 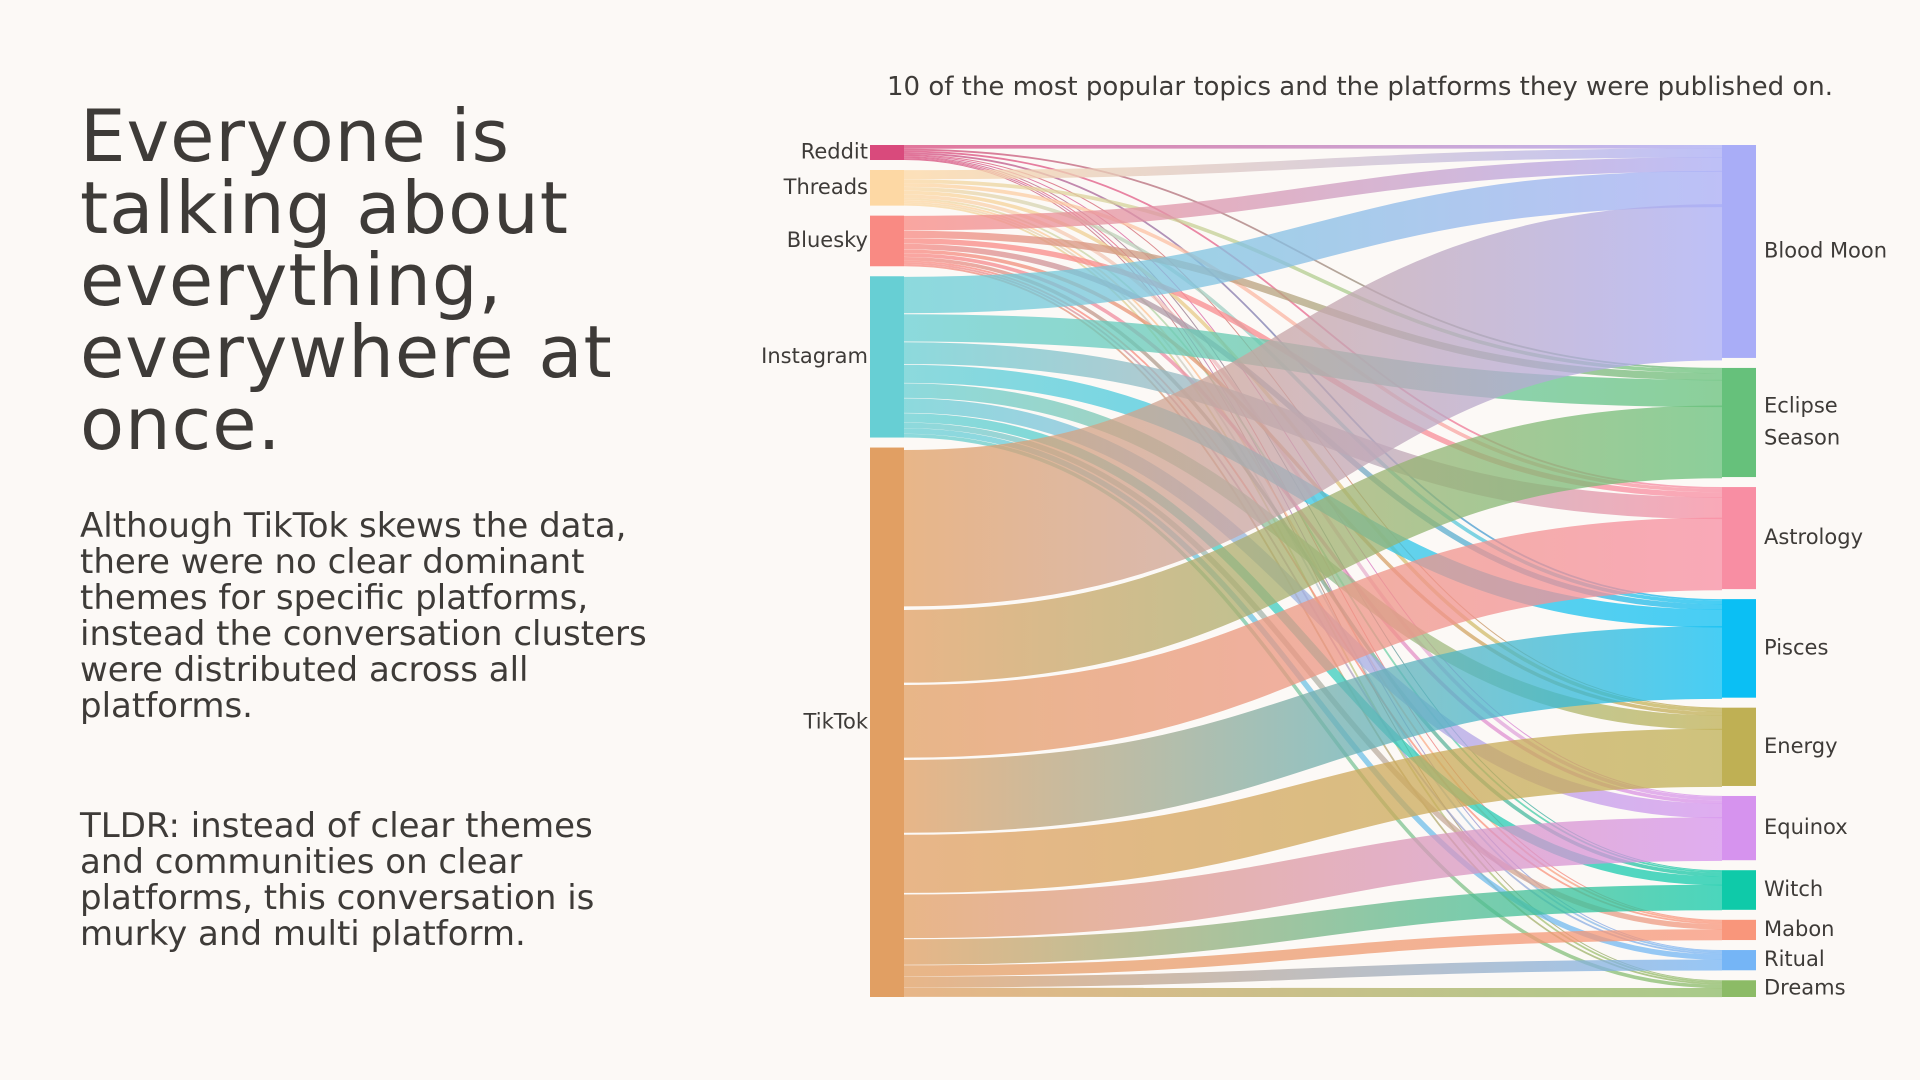 I want to click on target-label-energy: Energy, so click(x=1801, y=746).